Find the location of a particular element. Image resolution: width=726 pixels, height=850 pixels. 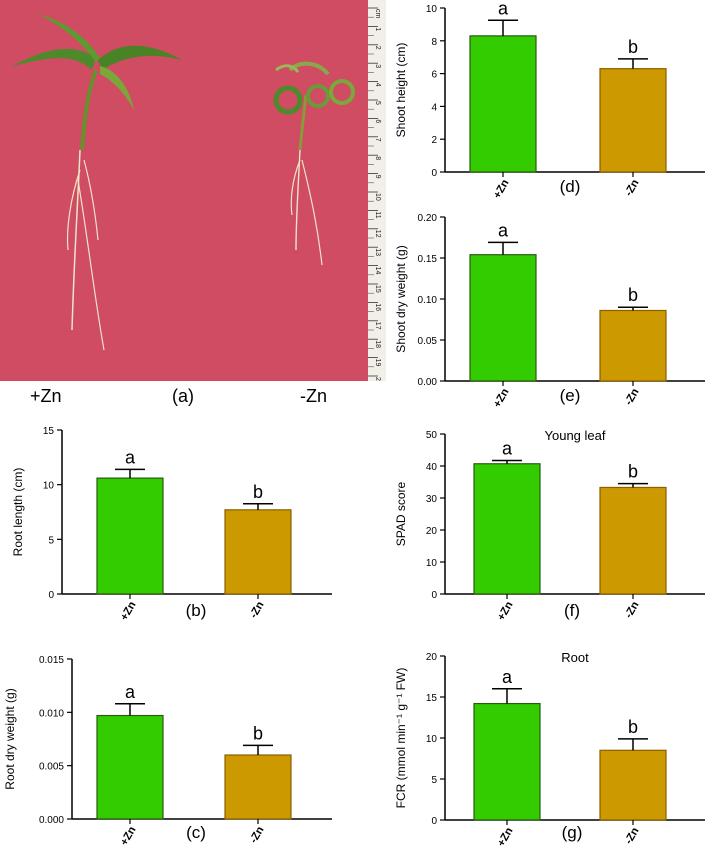

ruler-label: 14 is located at coordinates (377, 271).